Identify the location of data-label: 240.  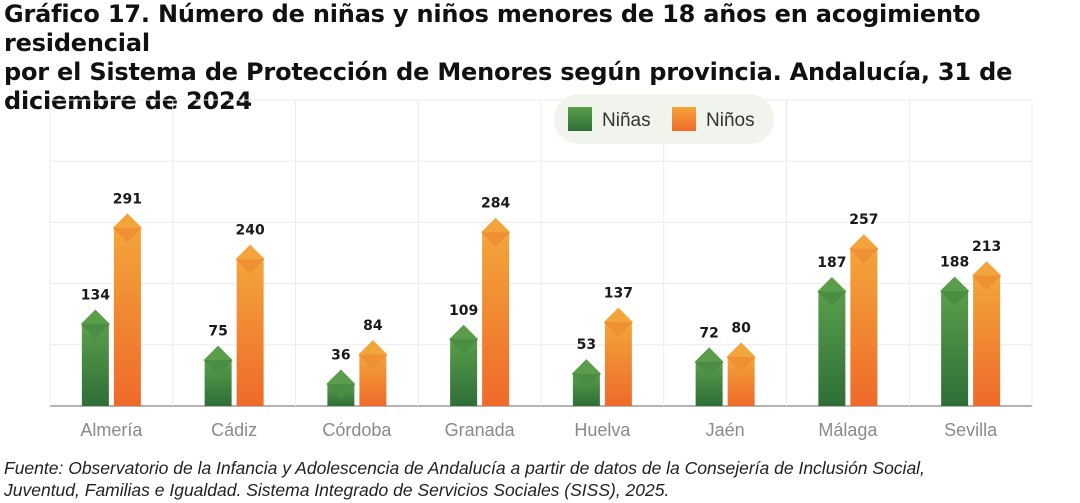
(250, 231).